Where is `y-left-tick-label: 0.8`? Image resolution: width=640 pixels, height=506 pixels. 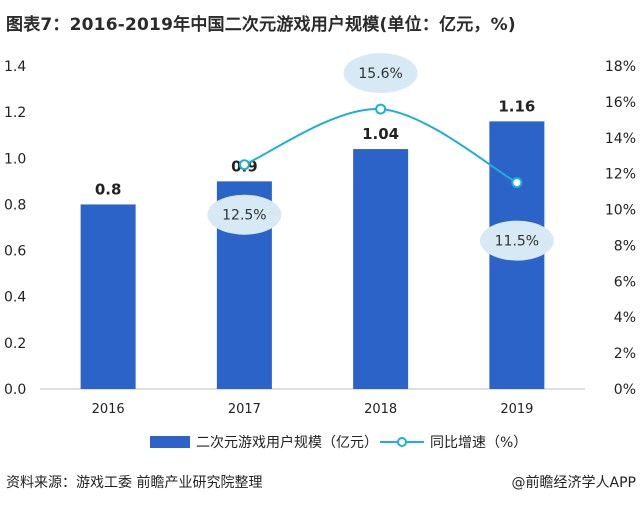
y-left-tick-label: 0.8 is located at coordinates (15, 205).